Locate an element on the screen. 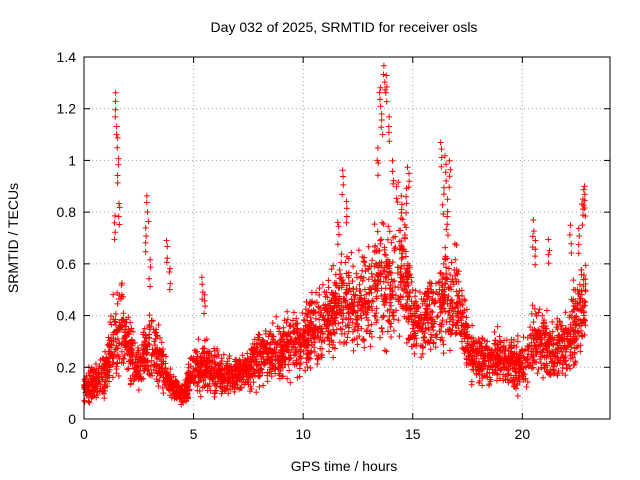 The height and width of the screenshot is (480, 640). y-axis-label: SRMTID / TECUs is located at coordinates (13, 238).